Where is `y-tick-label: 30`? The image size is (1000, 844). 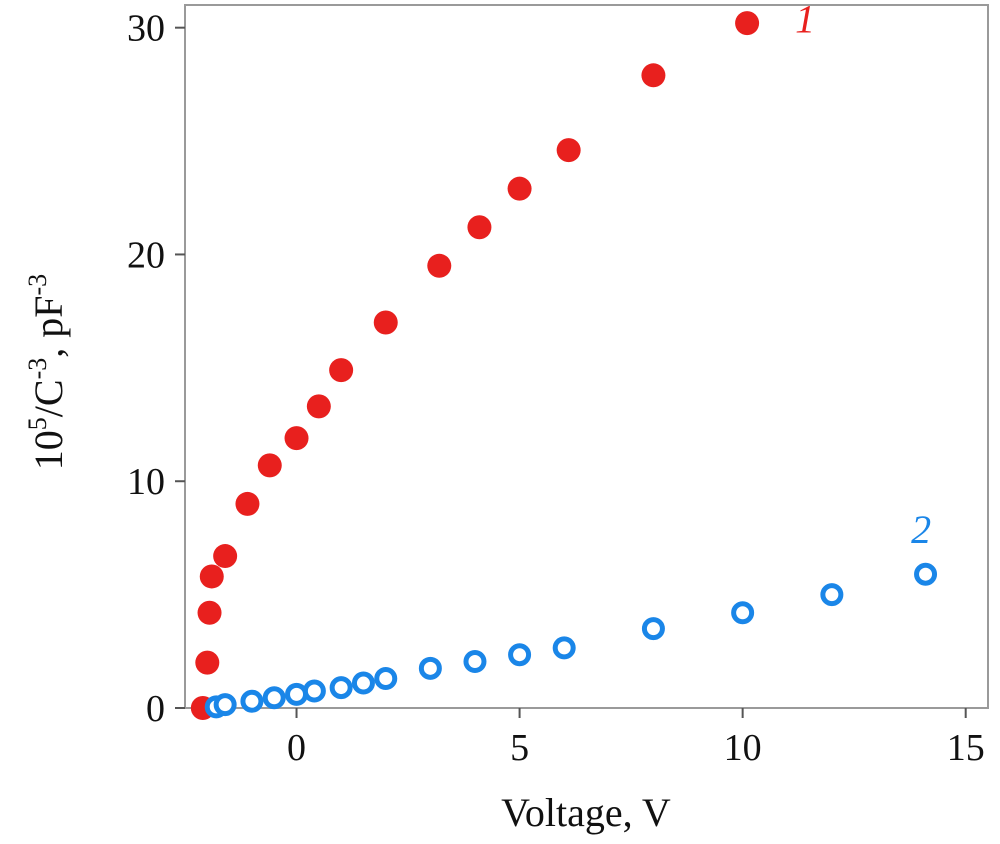 y-tick-label: 30 is located at coordinates (146, 29).